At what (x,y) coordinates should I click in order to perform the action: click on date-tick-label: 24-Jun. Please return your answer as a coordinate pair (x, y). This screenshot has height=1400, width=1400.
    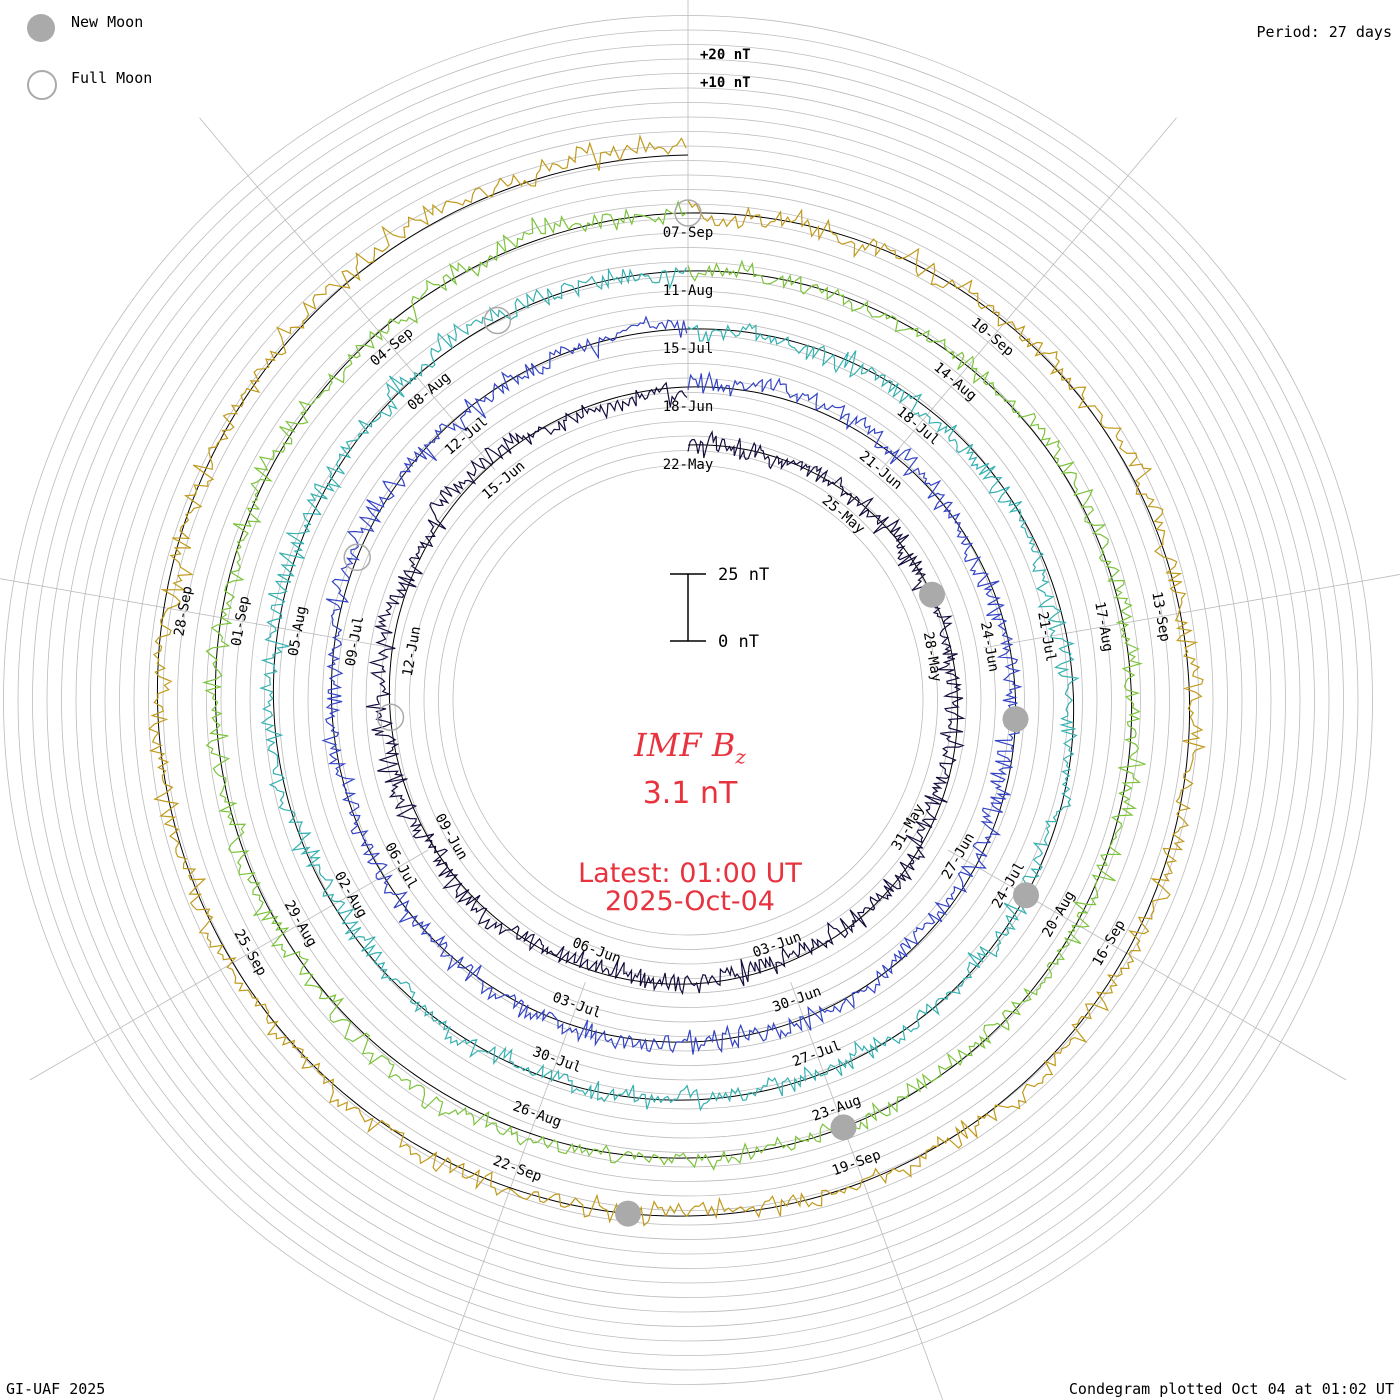
    Looking at the image, I should click on (989, 647).